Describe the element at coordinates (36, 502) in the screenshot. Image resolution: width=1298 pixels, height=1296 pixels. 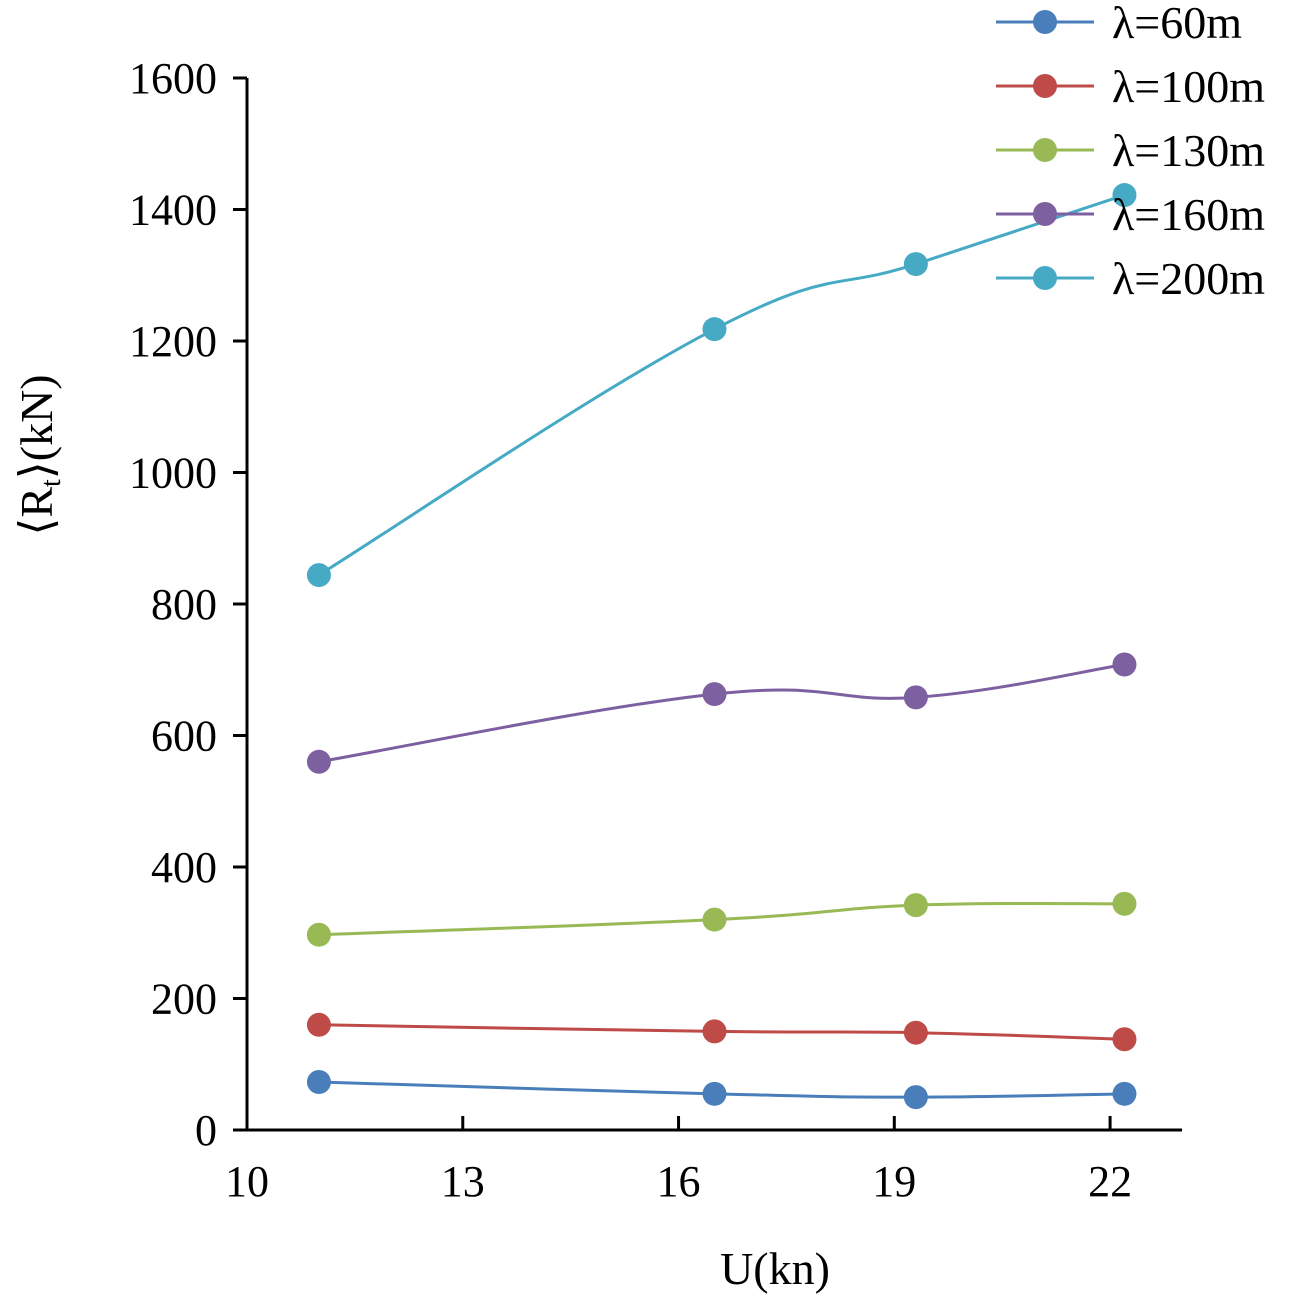
I see `y-axis-title-symbol: R` at that location.